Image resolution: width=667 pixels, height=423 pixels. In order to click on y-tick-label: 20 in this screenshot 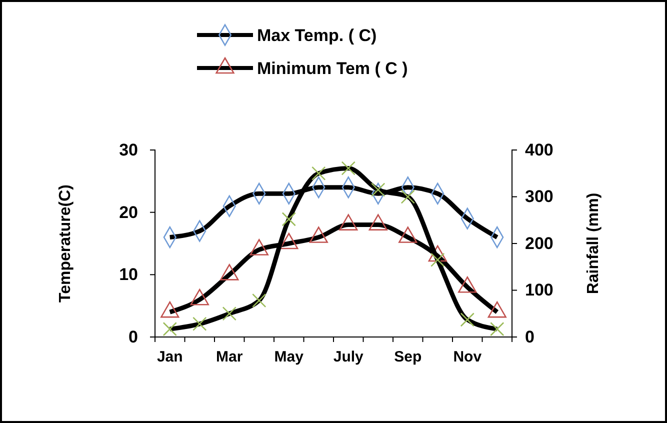, I will do `click(128, 212)`.